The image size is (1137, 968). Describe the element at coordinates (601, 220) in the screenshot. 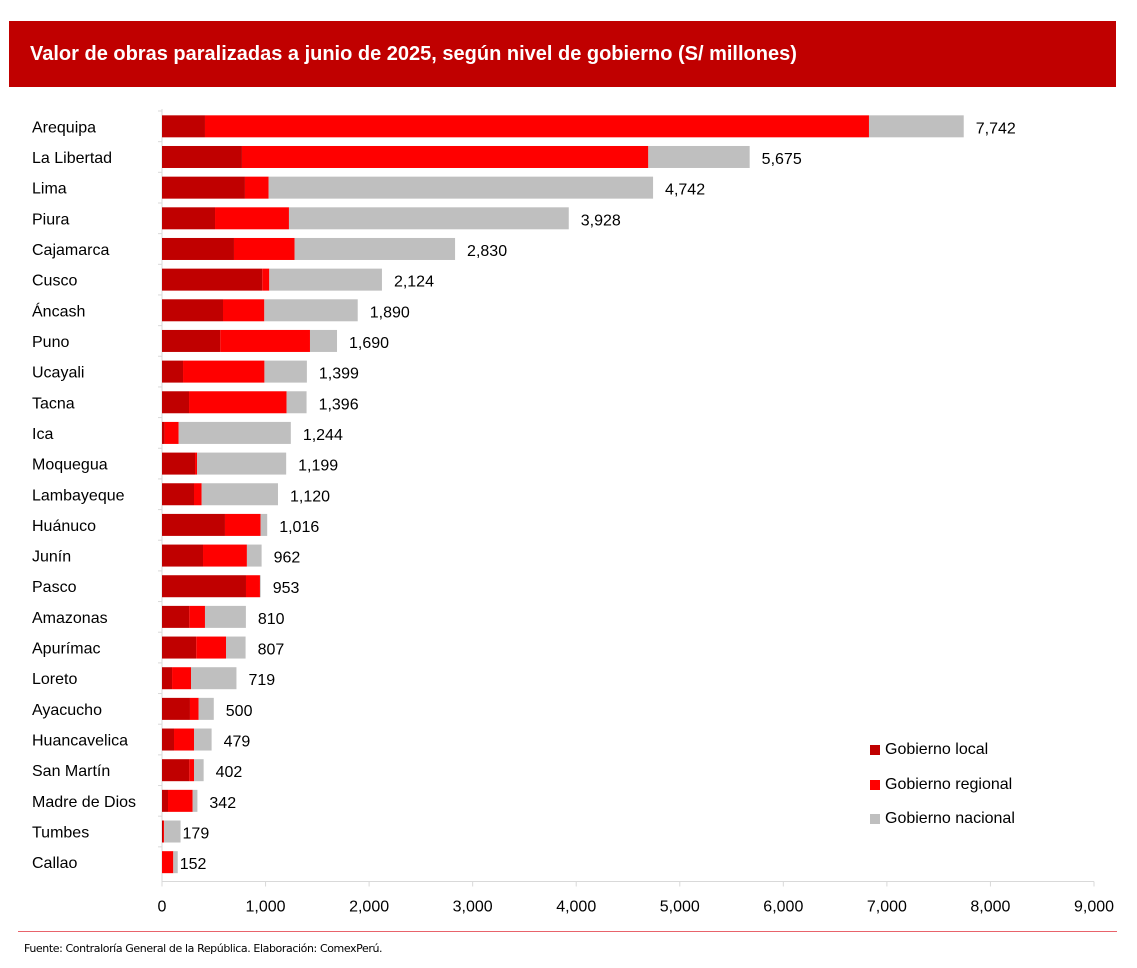

I see `total-label: 3,928` at that location.